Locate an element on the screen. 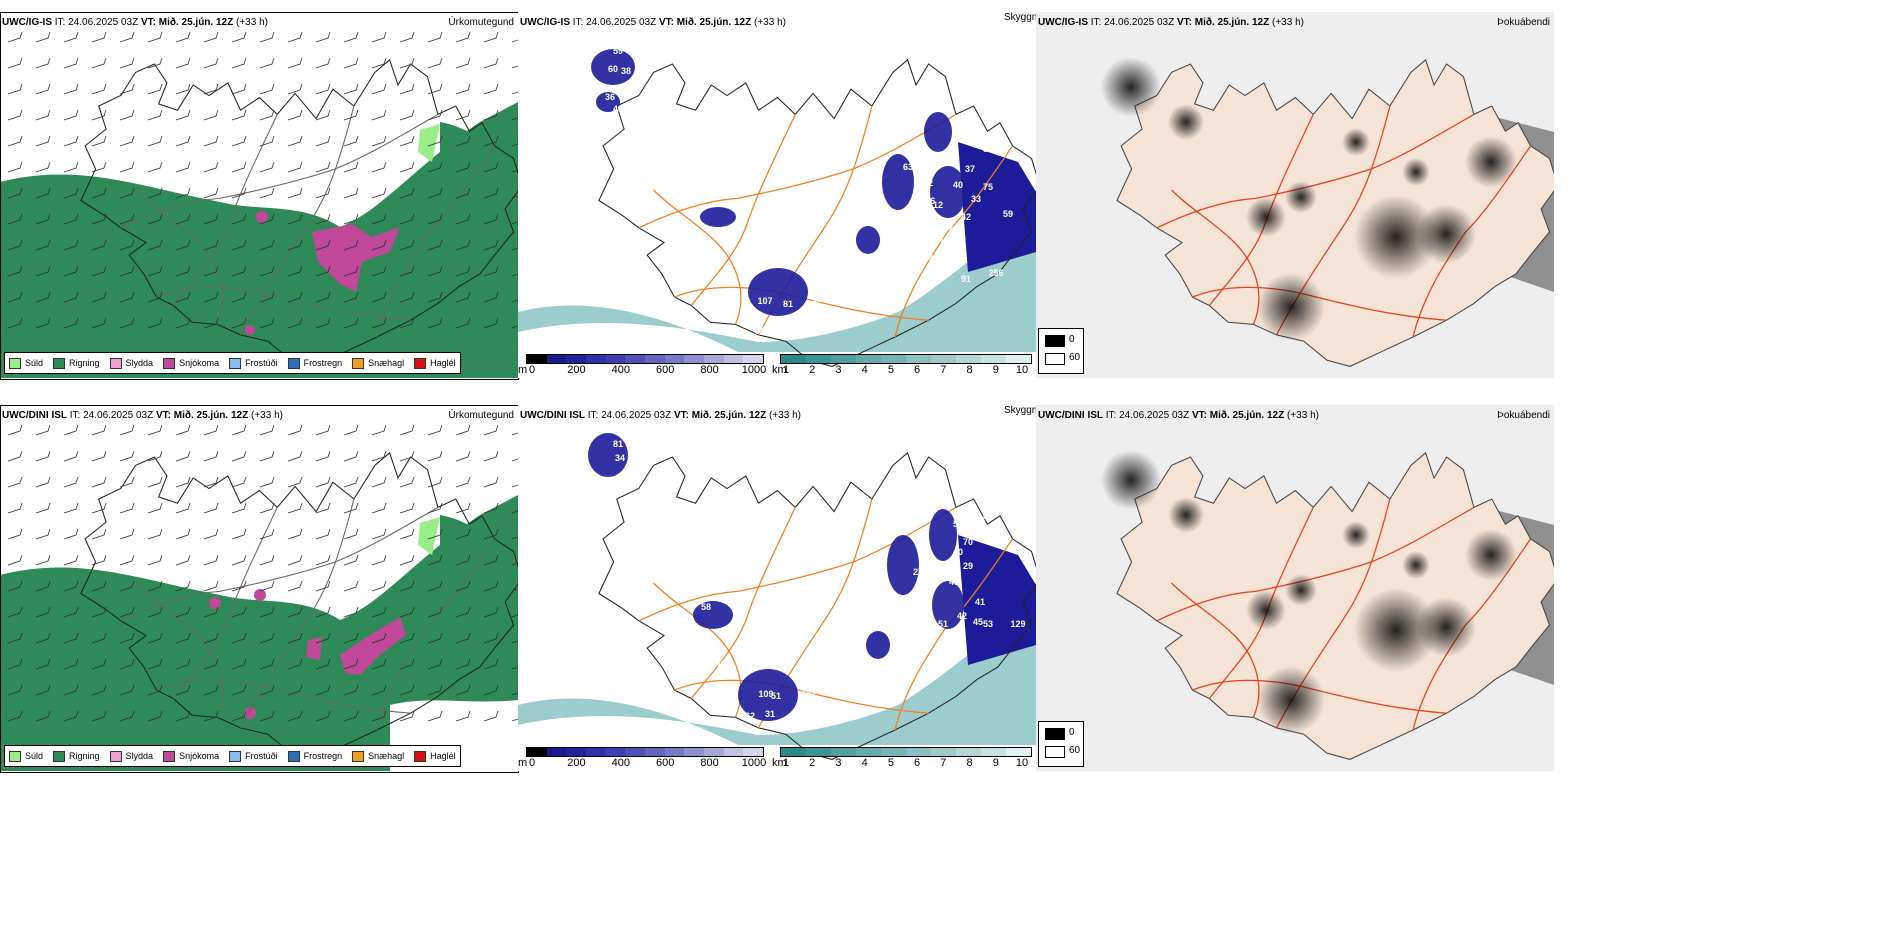 The image size is (1900, 950). cloudbase-colorbar: m 0 200 400 600 800 1000 is located at coordinates (644, 365).